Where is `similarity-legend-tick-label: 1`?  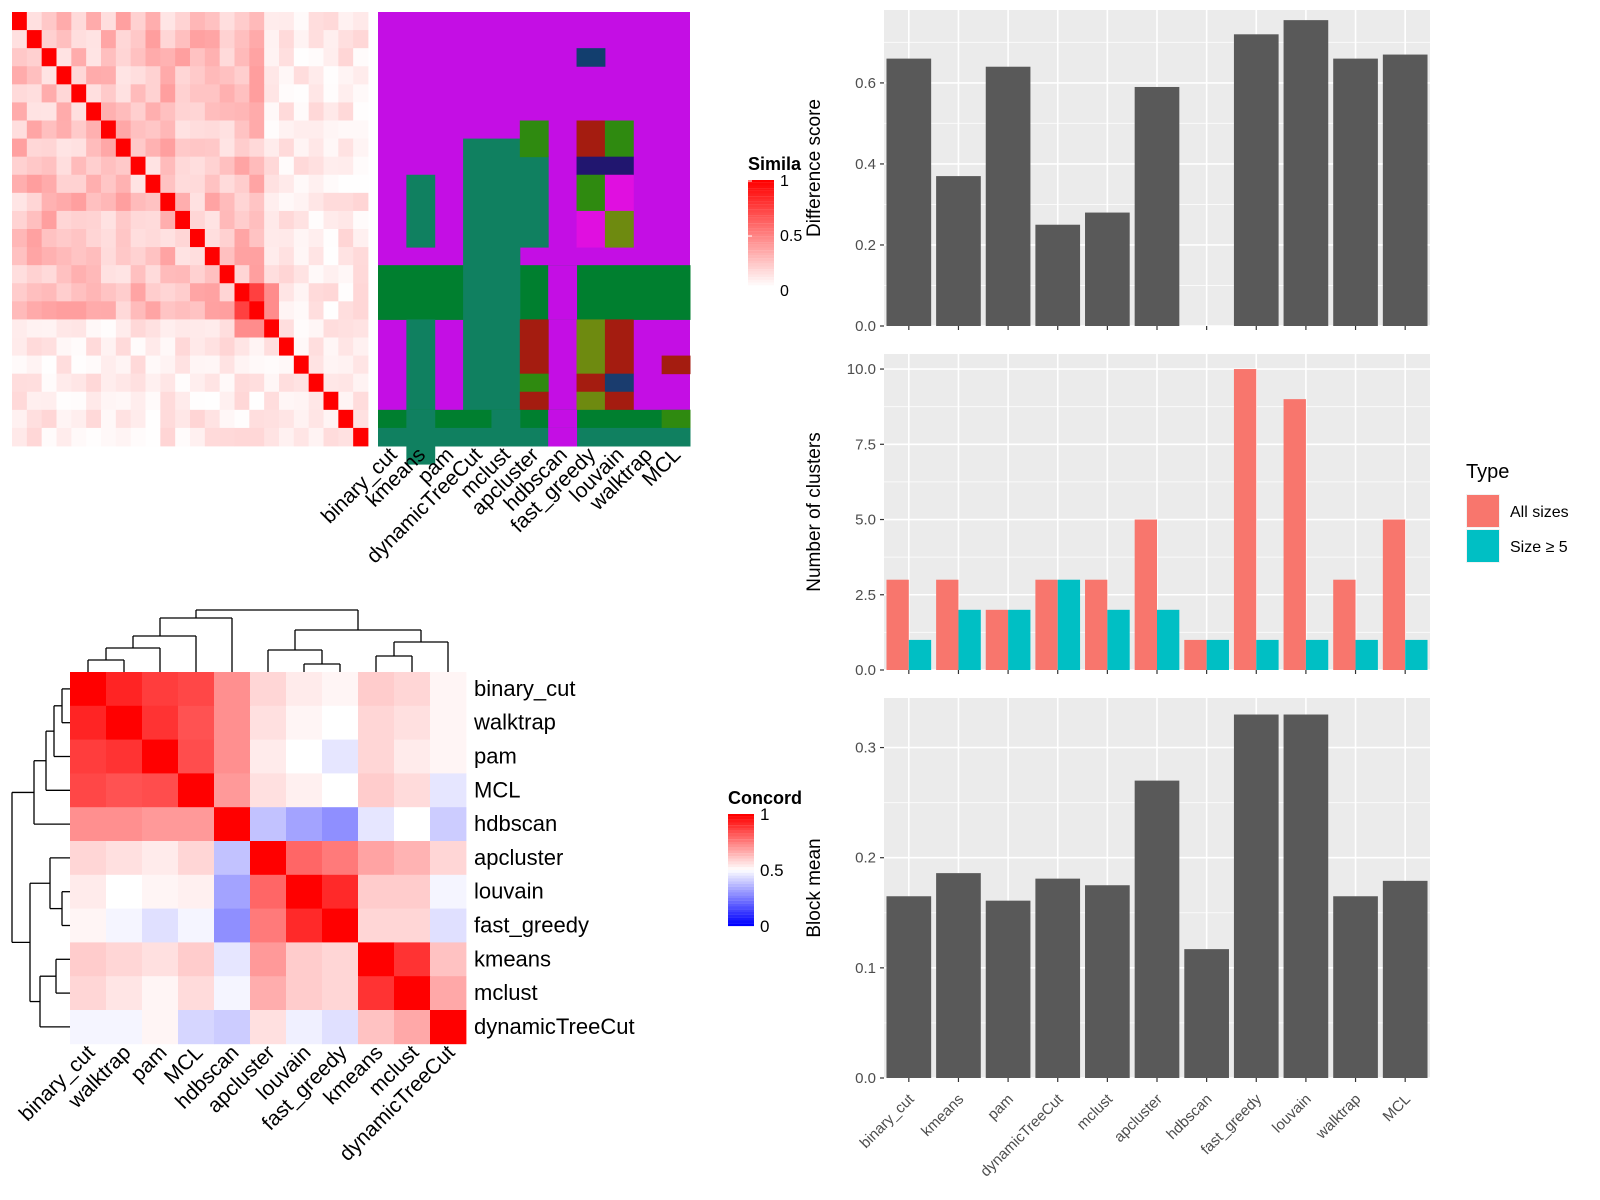 similarity-legend-tick-label: 1 is located at coordinates (784, 181).